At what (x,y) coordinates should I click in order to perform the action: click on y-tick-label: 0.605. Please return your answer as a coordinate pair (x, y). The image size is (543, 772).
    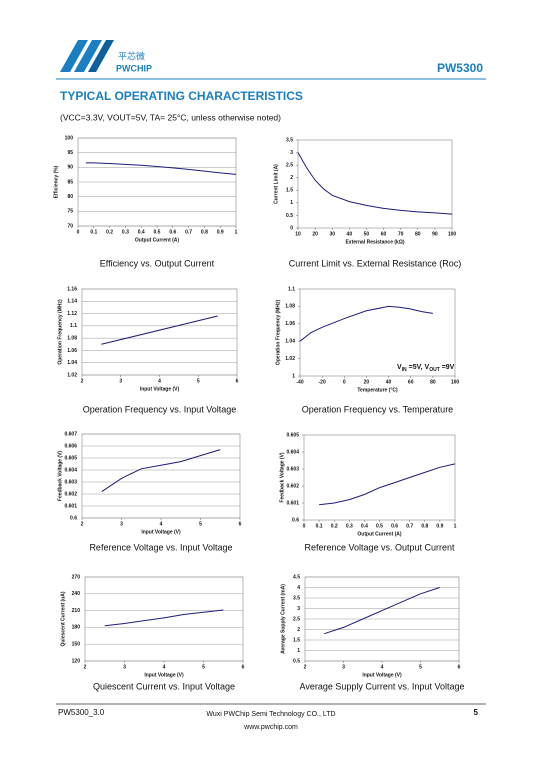
    Looking at the image, I should click on (292, 435).